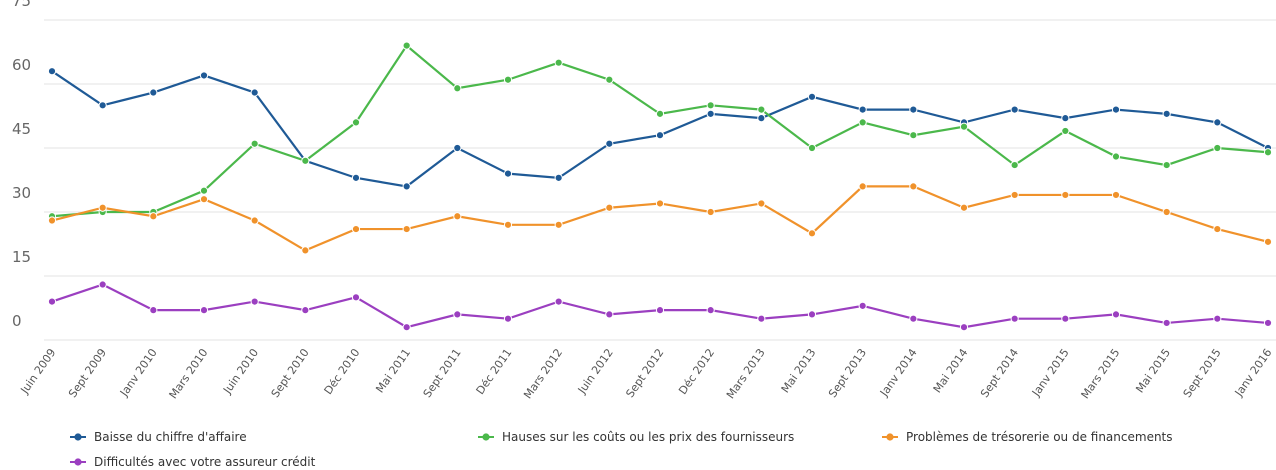 The image size is (1276, 470). Describe the element at coordinates (847, 373) in the screenshot. I see `x-tick-label: Sept 2013` at that location.